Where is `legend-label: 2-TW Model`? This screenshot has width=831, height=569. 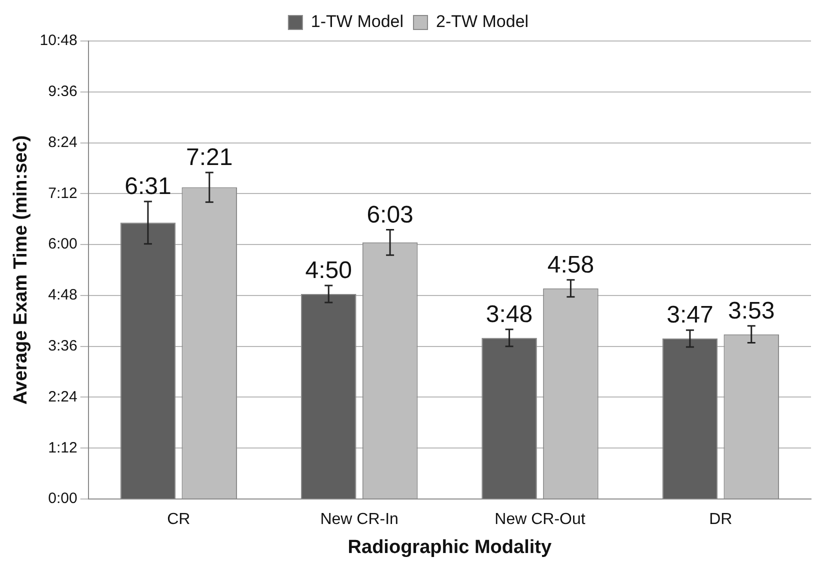
legend-label: 2-TW Model is located at coordinates (482, 22).